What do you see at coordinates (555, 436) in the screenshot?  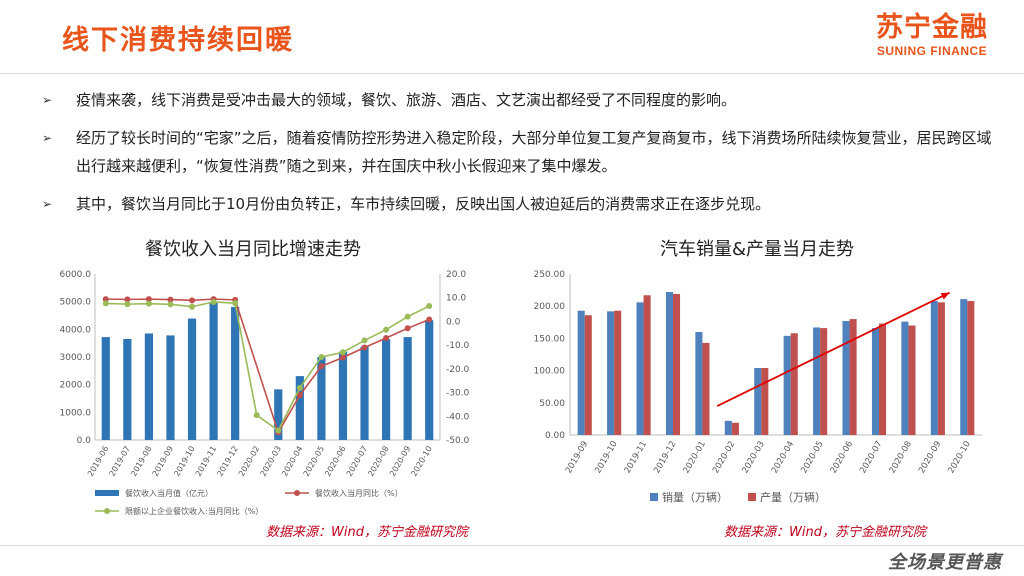 I see `y-tick-label: 0.00` at bounding box center [555, 436].